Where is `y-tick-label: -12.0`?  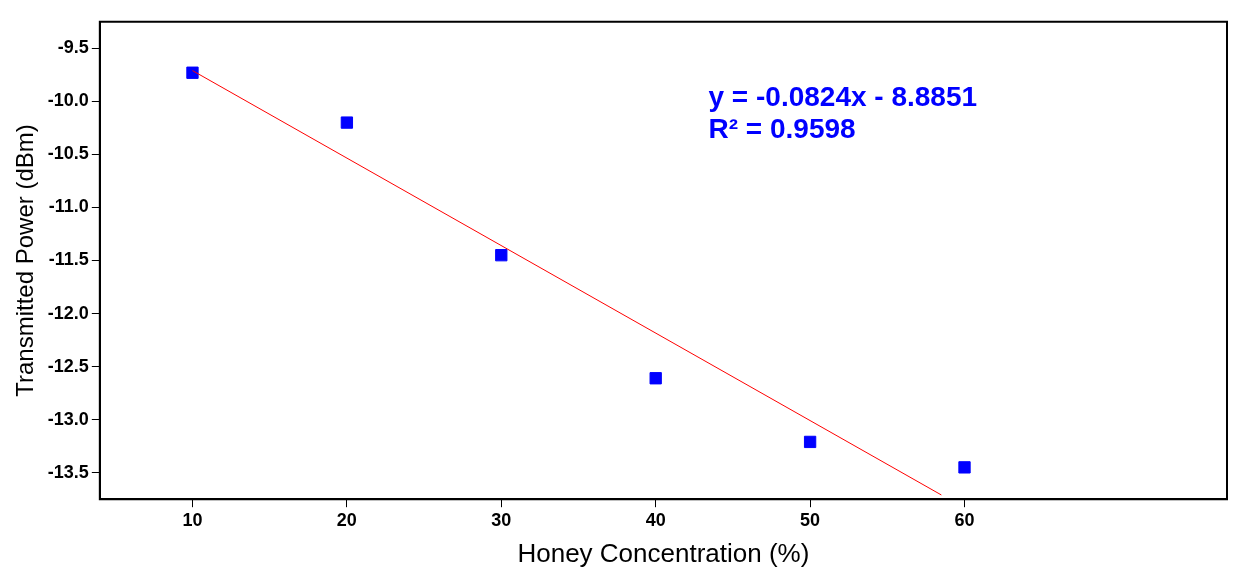 y-tick-label: -12.0 is located at coordinates (68, 312).